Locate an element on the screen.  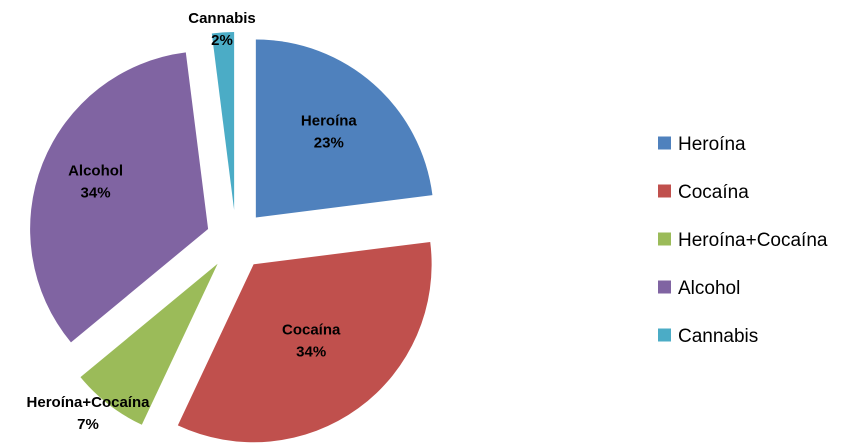
slice-value-heroina: 23% is located at coordinates (329, 143).